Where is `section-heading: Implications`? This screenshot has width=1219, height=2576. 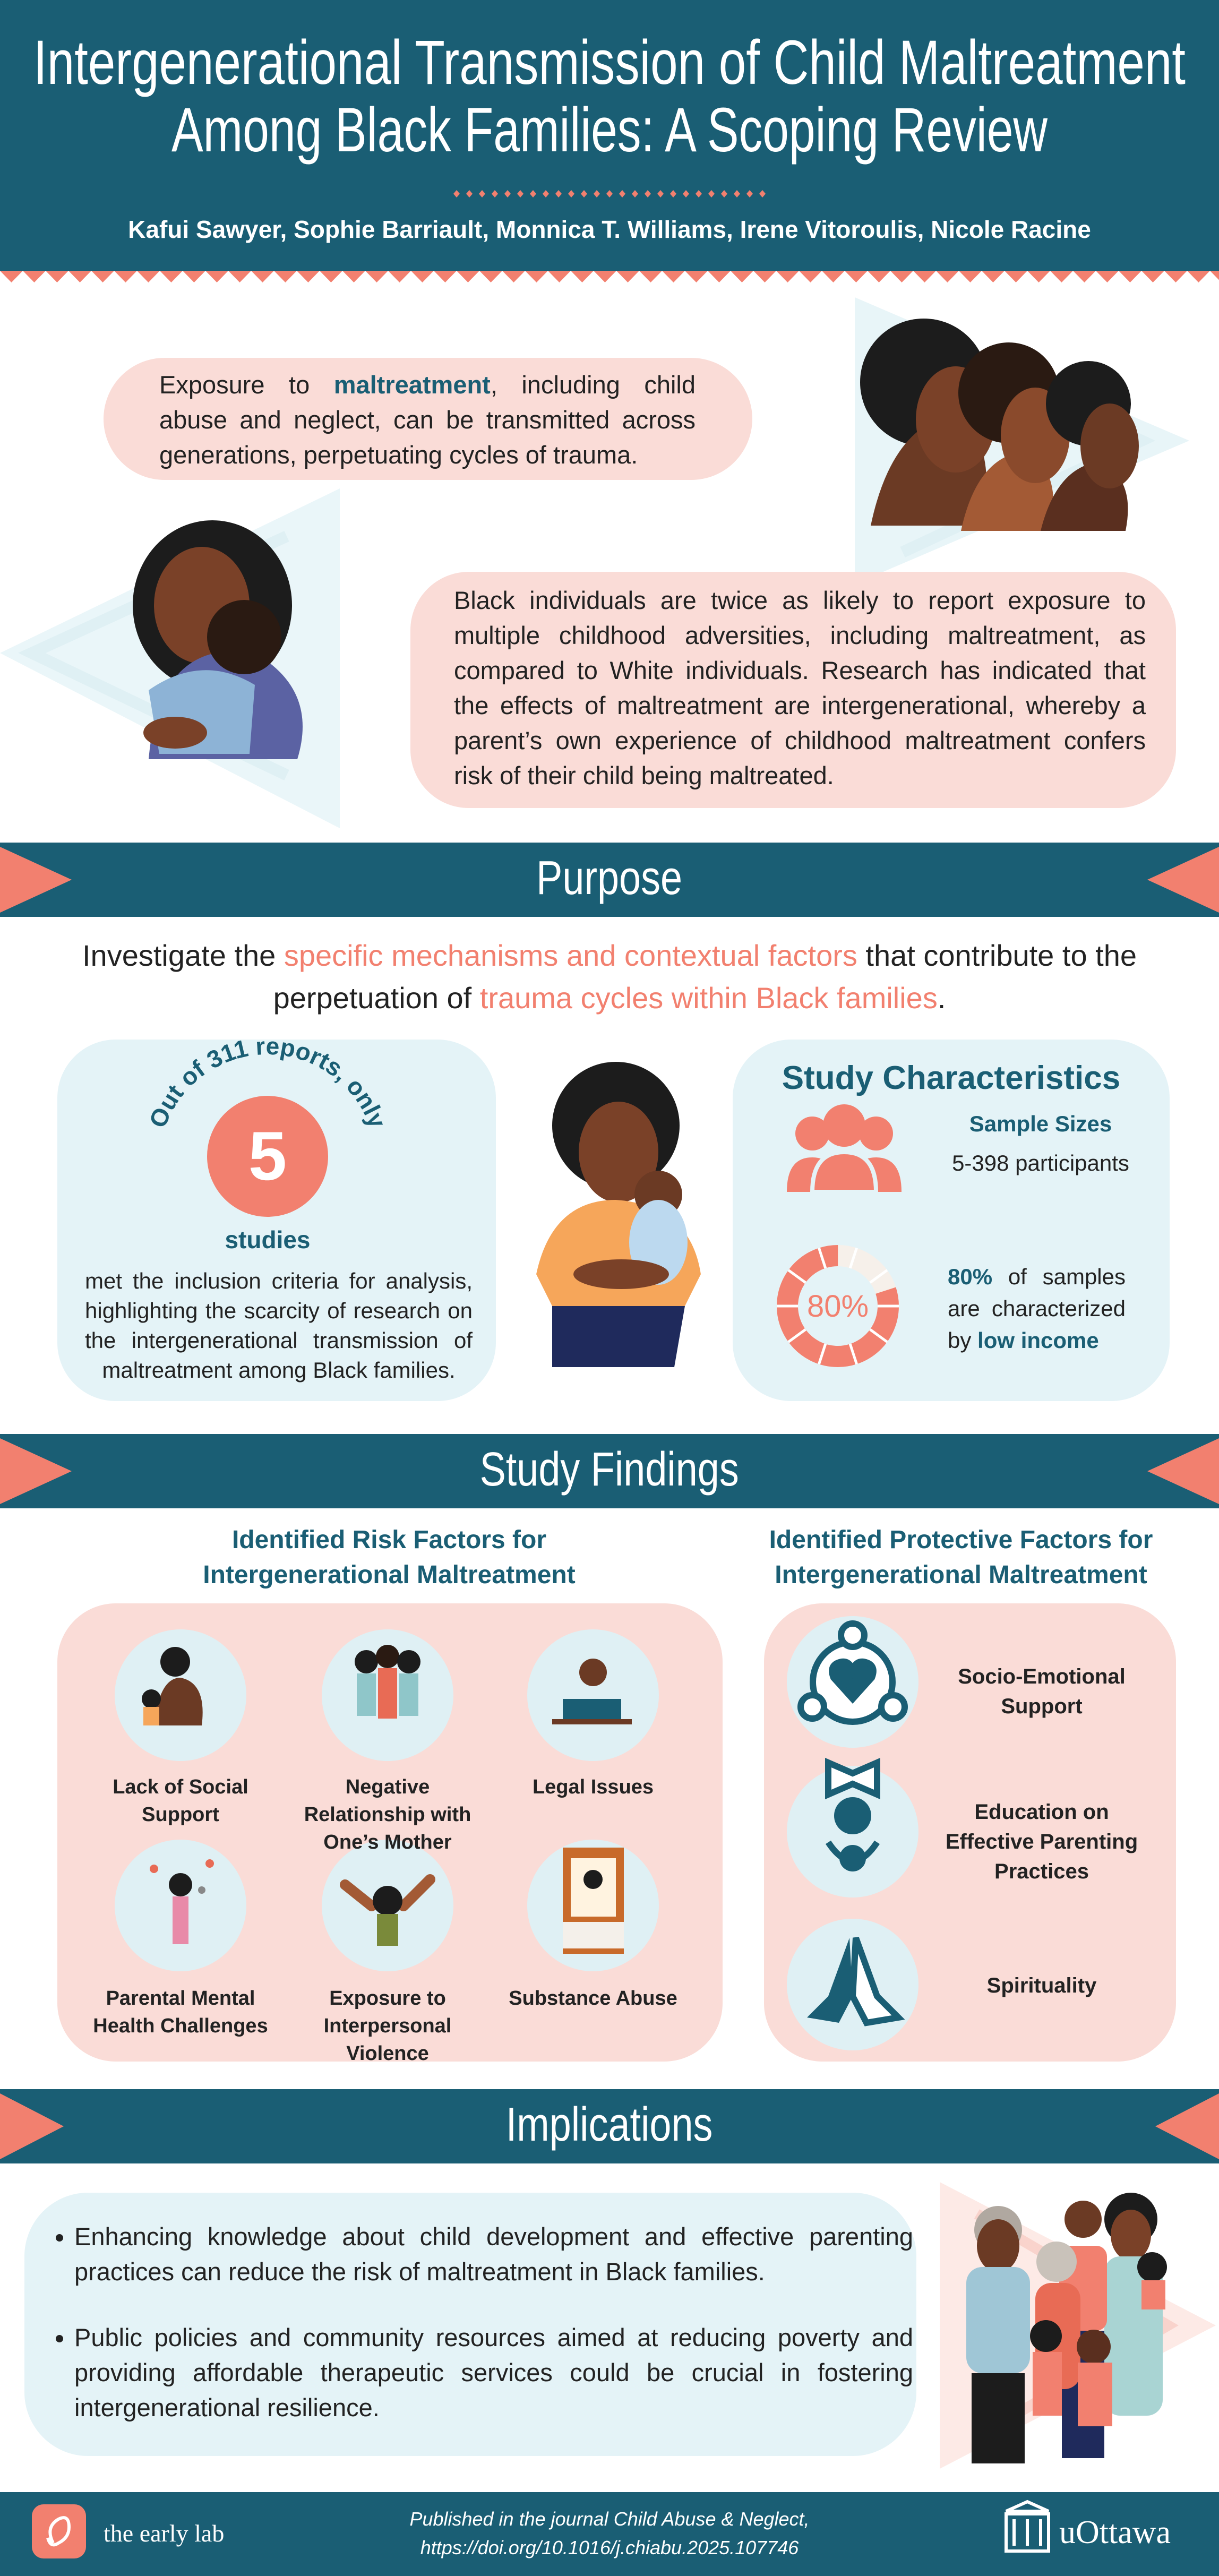 section-heading: Implications is located at coordinates (609, 2125).